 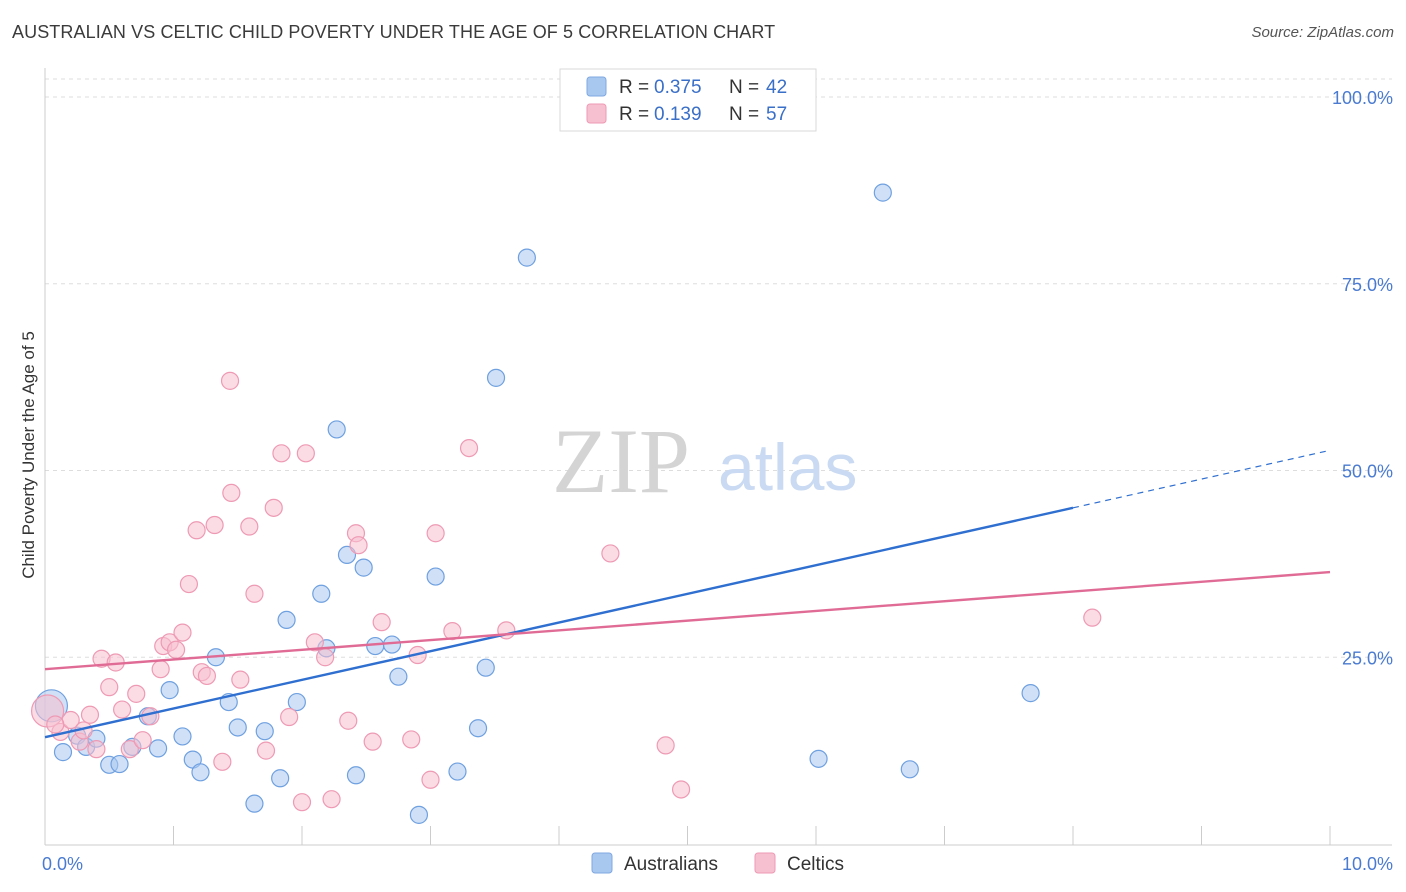 I want to click on y-tick-label: 50.0%, so click(x=1367, y=472).